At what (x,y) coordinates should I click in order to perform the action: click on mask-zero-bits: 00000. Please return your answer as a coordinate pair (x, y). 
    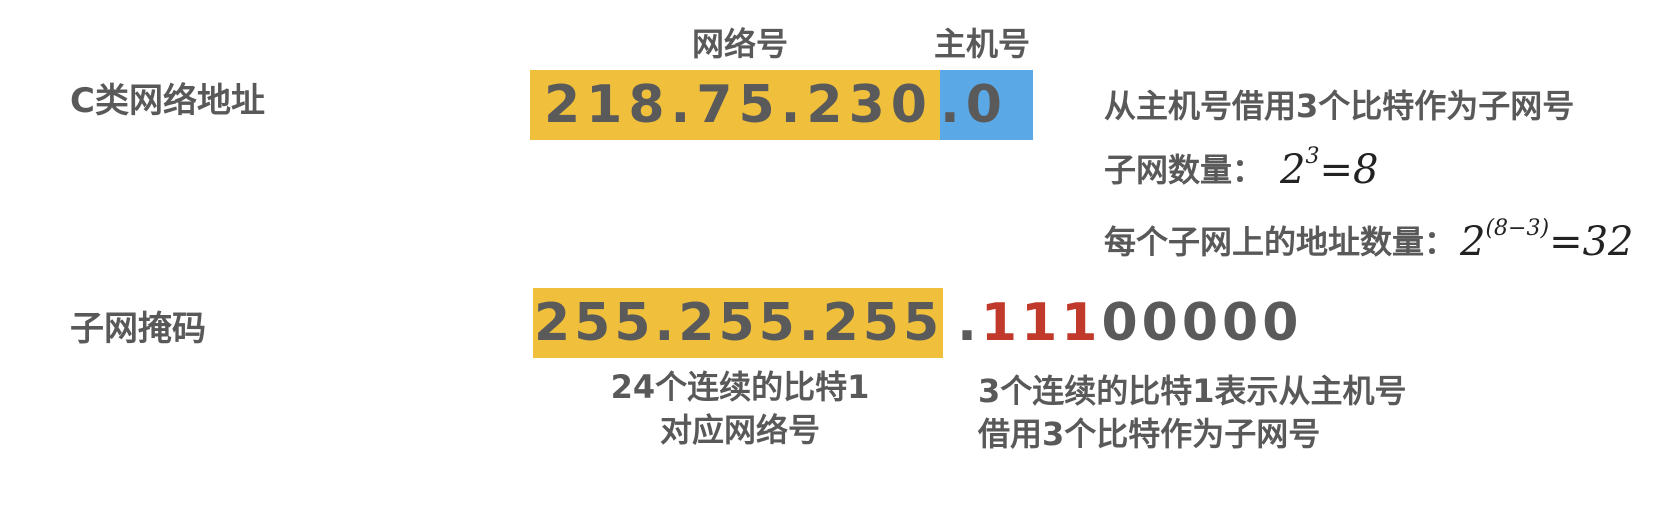
    Looking at the image, I should click on (1202, 323).